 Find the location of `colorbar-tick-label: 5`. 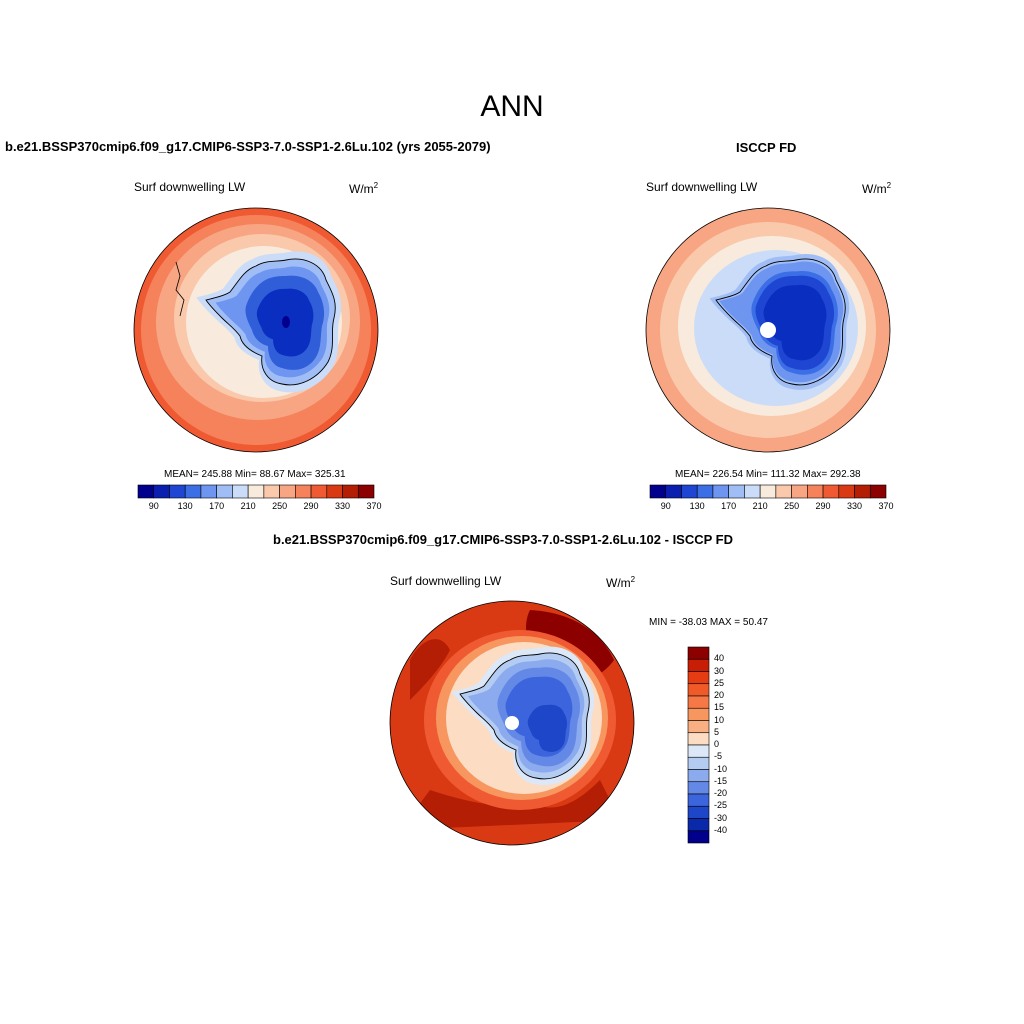

colorbar-tick-label: 5 is located at coordinates (717, 731).